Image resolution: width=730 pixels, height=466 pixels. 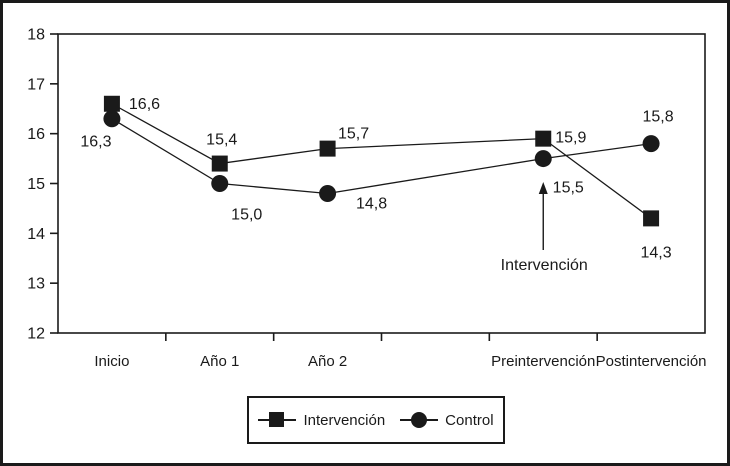 What do you see at coordinates (144, 104) in the screenshot?
I see `data-point-label: 16,6` at bounding box center [144, 104].